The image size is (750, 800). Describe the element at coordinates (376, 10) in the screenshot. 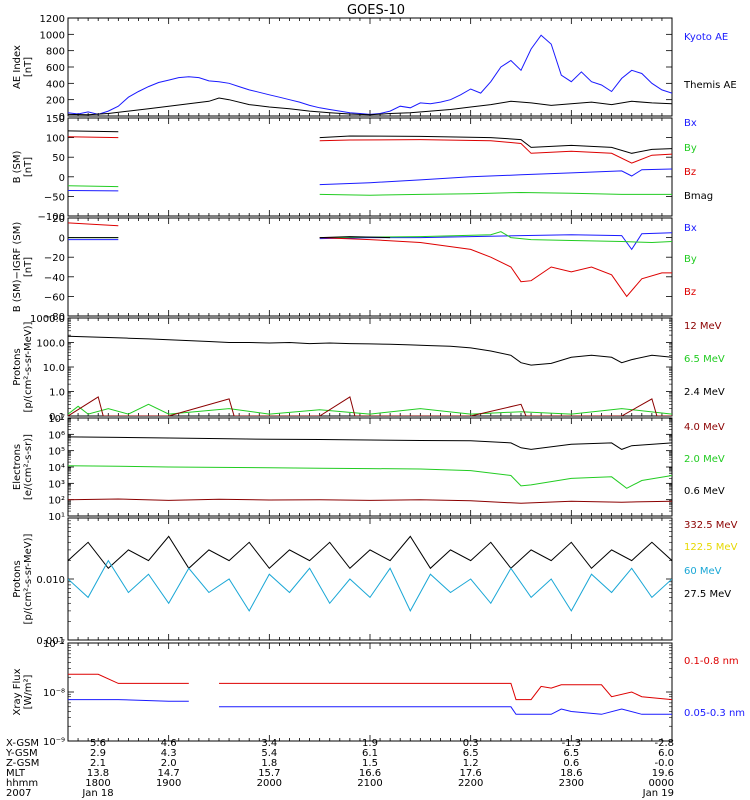

I see `chart-title: GOES-10` at that location.